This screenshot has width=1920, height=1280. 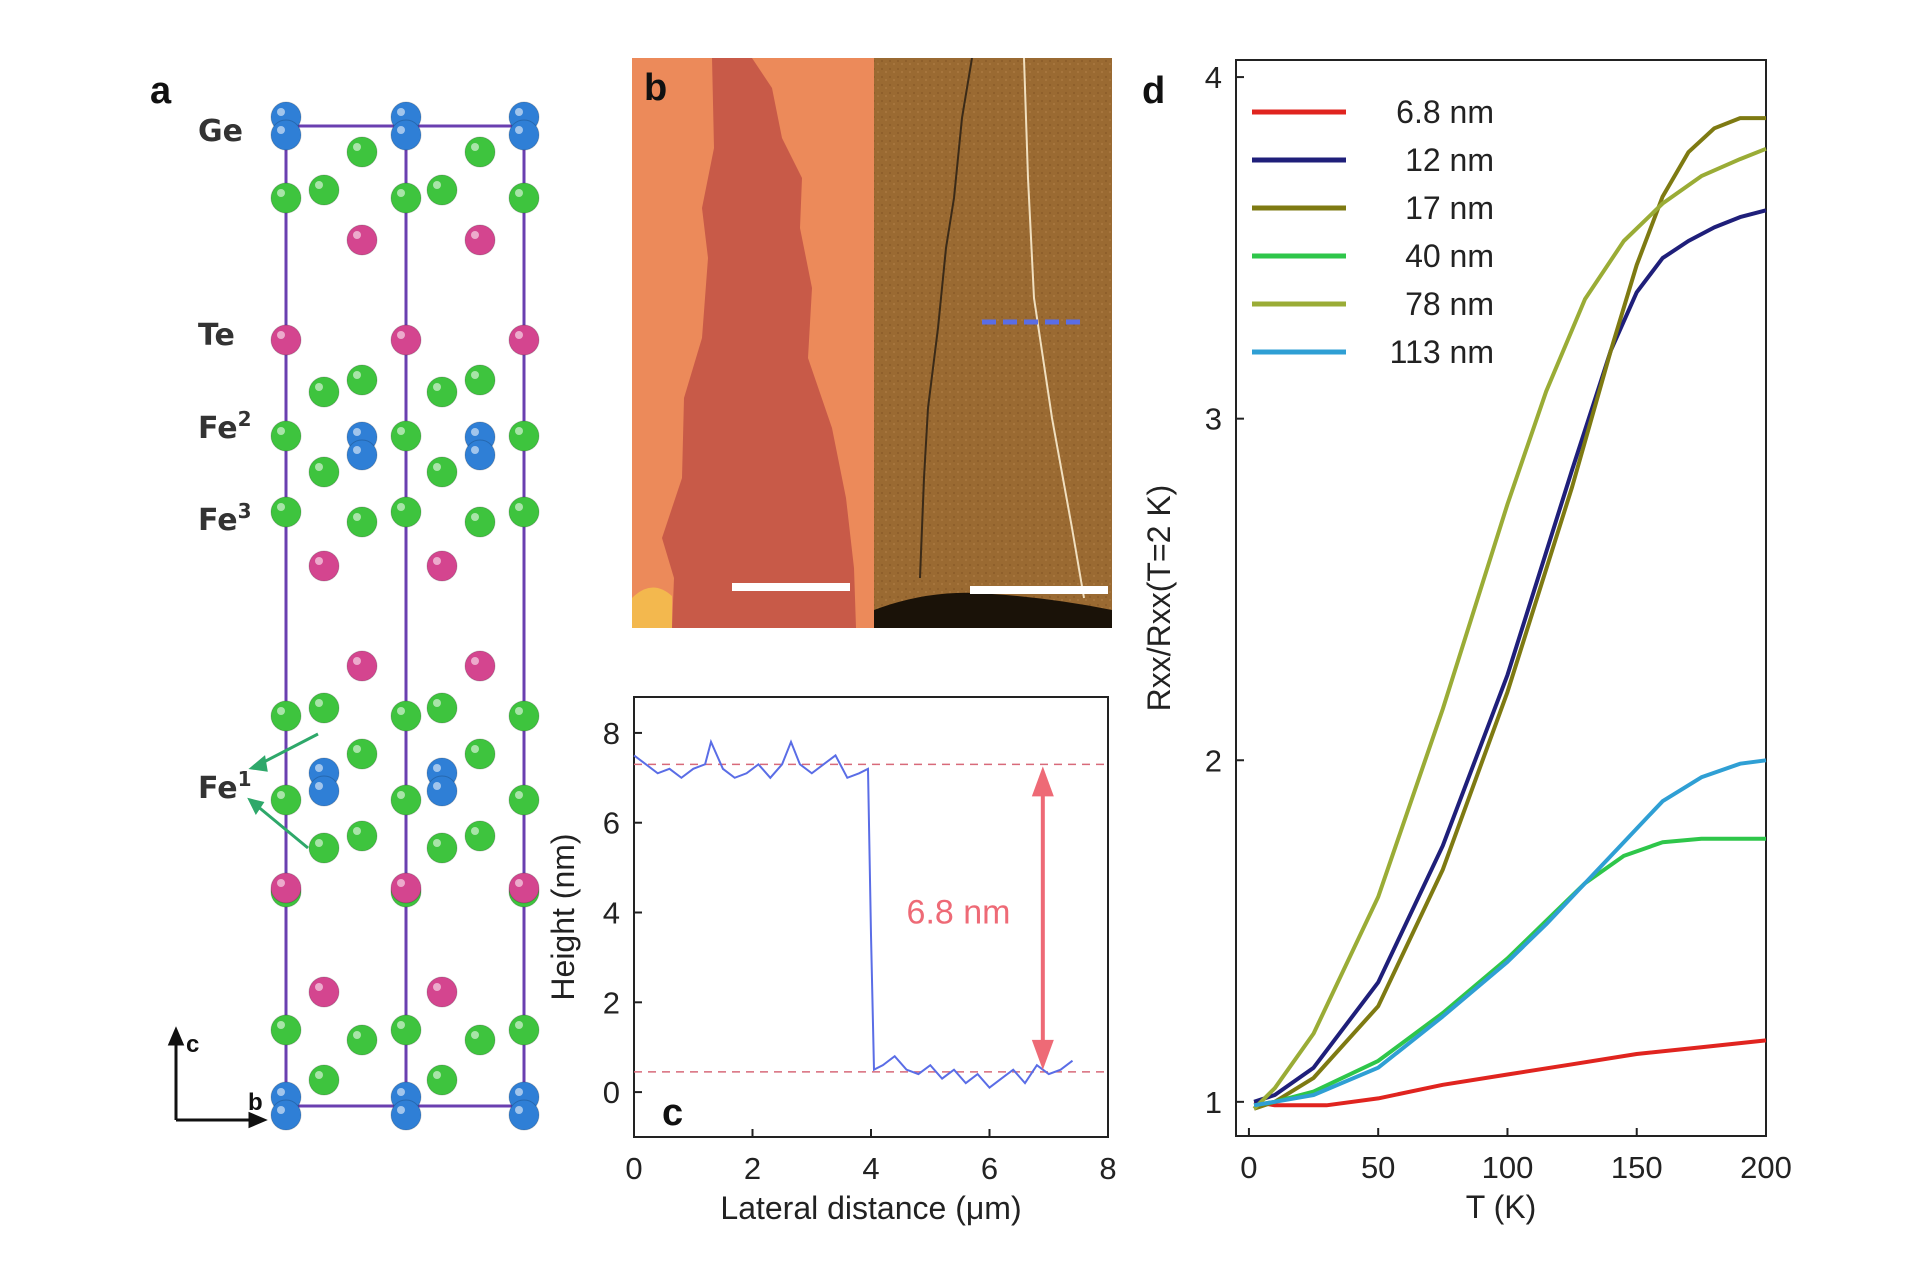 I want to click on axis-label-b: b, so click(x=255, y=1102).